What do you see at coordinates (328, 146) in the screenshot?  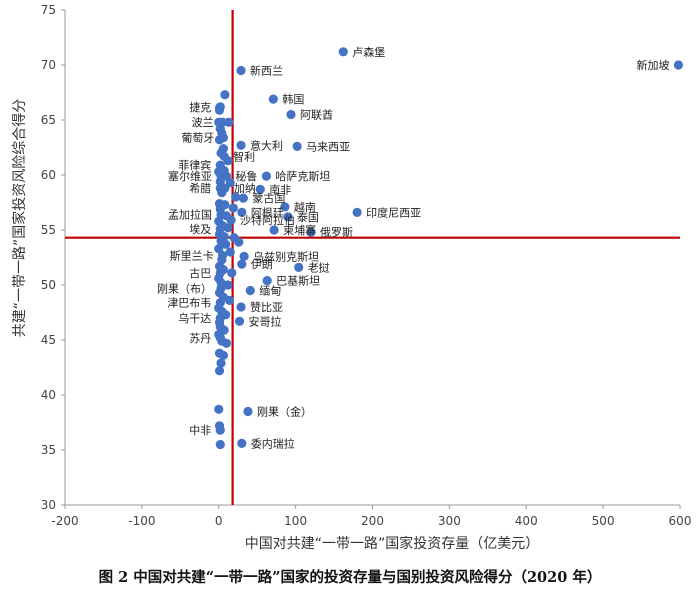 I see `point-label: 马来西亚` at bounding box center [328, 146].